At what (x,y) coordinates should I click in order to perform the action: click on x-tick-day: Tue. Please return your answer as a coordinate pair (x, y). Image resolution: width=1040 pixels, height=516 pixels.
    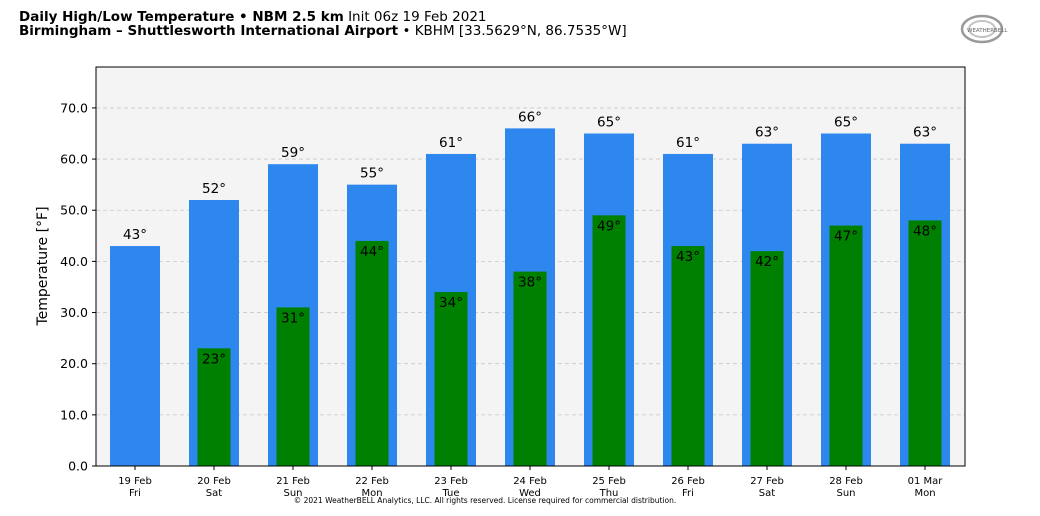
    Looking at the image, I should click on (450, 493).